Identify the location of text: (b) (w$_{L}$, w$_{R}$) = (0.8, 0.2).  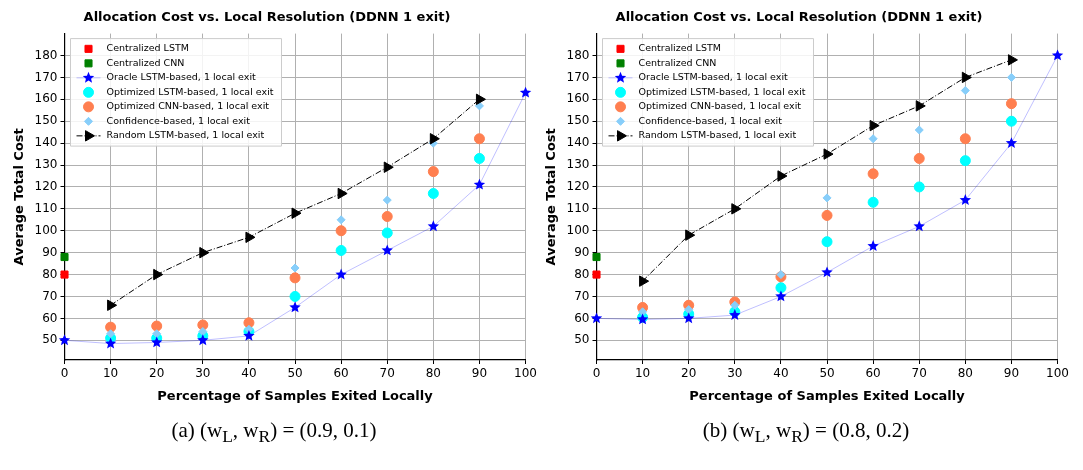
(806, 433).